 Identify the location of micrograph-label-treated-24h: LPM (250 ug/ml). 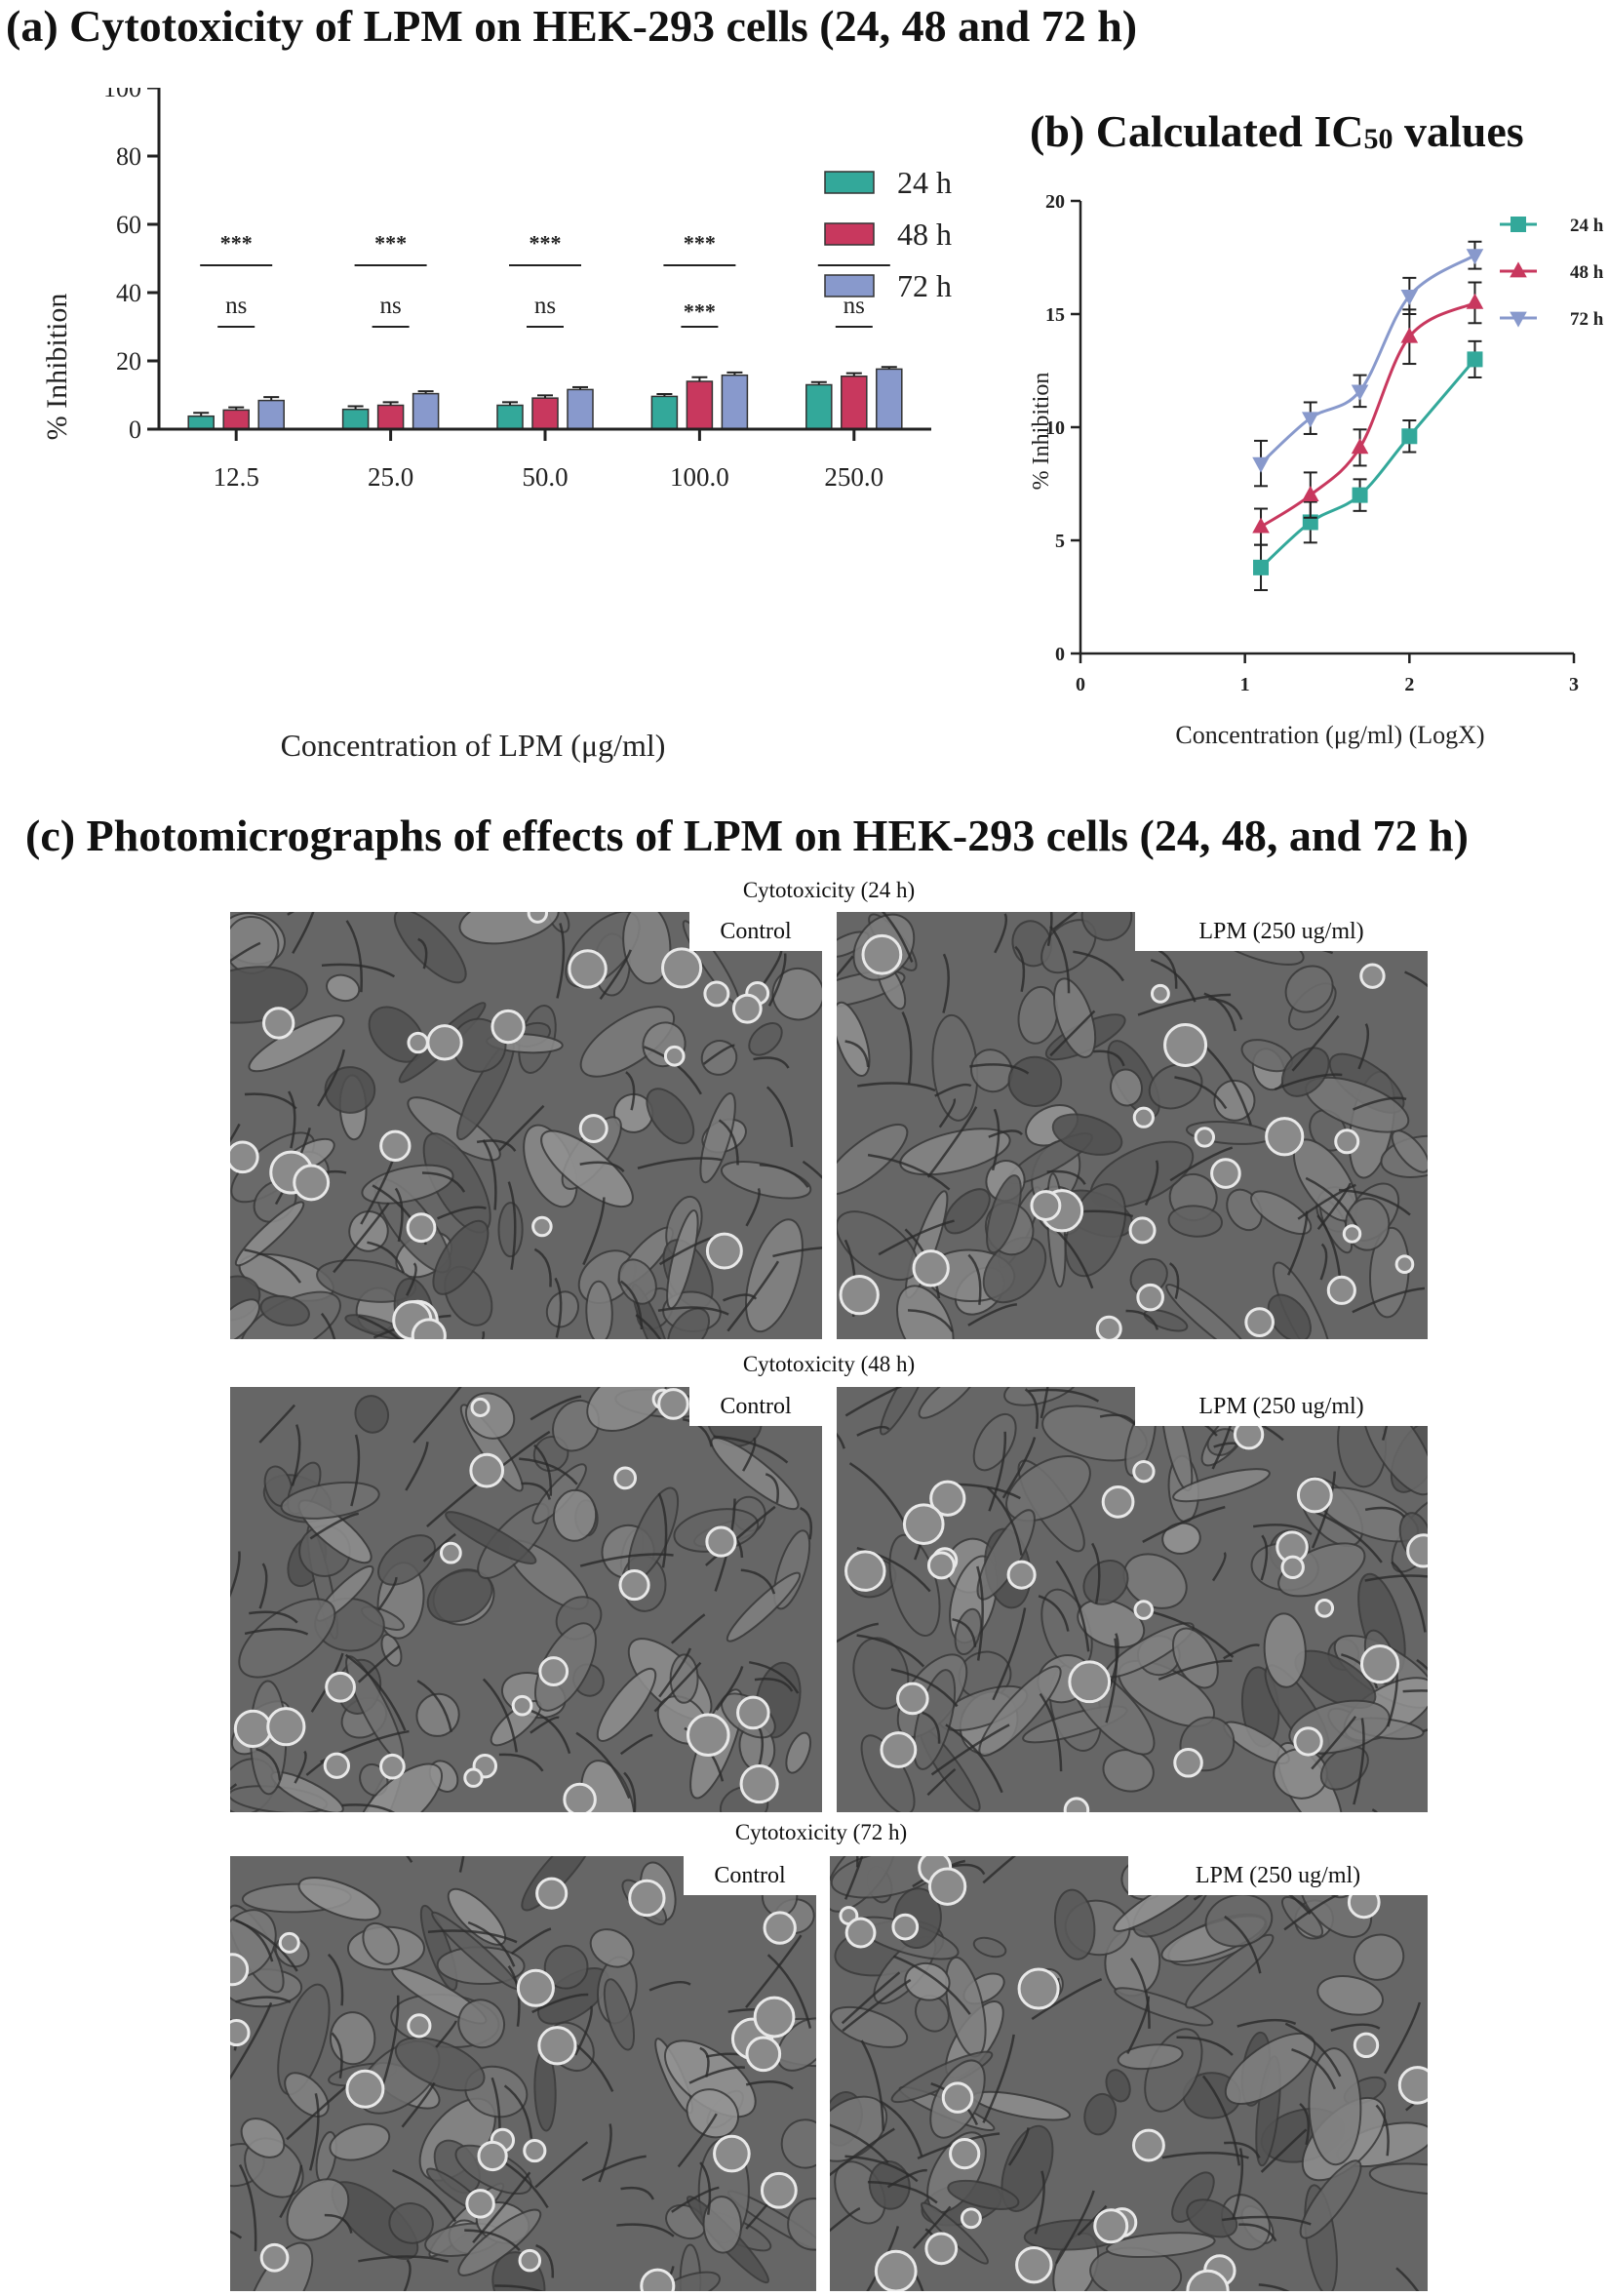
(1281, 931).